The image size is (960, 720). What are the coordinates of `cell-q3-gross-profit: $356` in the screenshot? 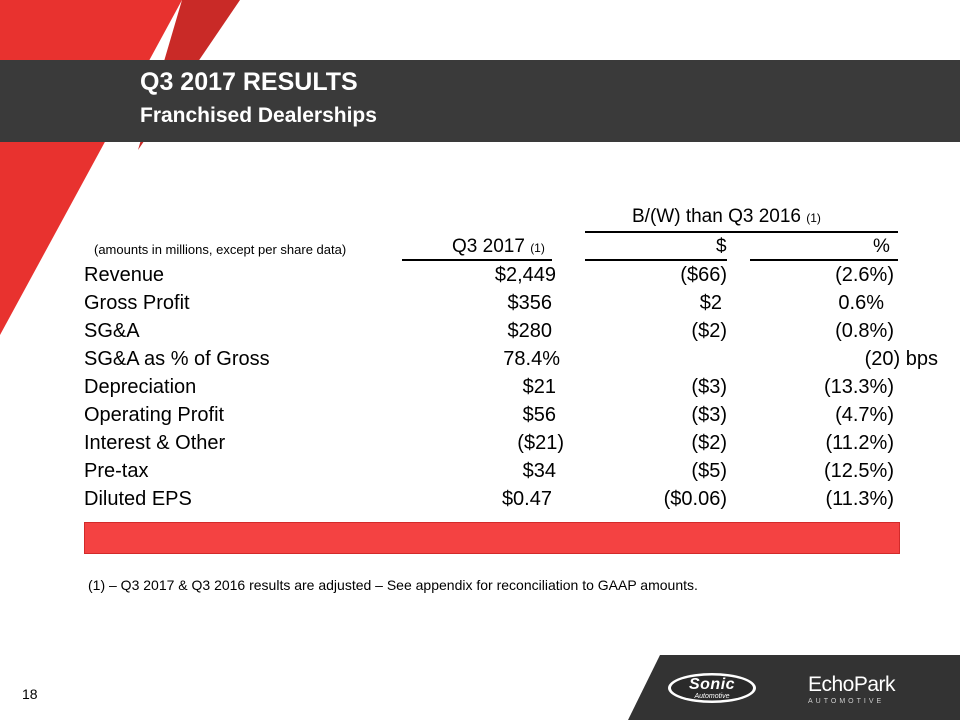 It's located at (530, 303).